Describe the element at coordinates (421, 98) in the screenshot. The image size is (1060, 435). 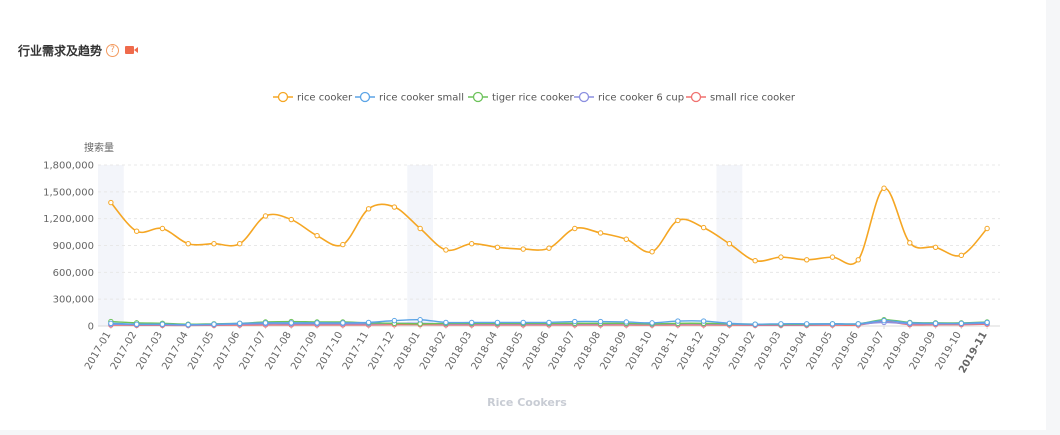
I see `legend-item-label: rice cooker small` at that location.